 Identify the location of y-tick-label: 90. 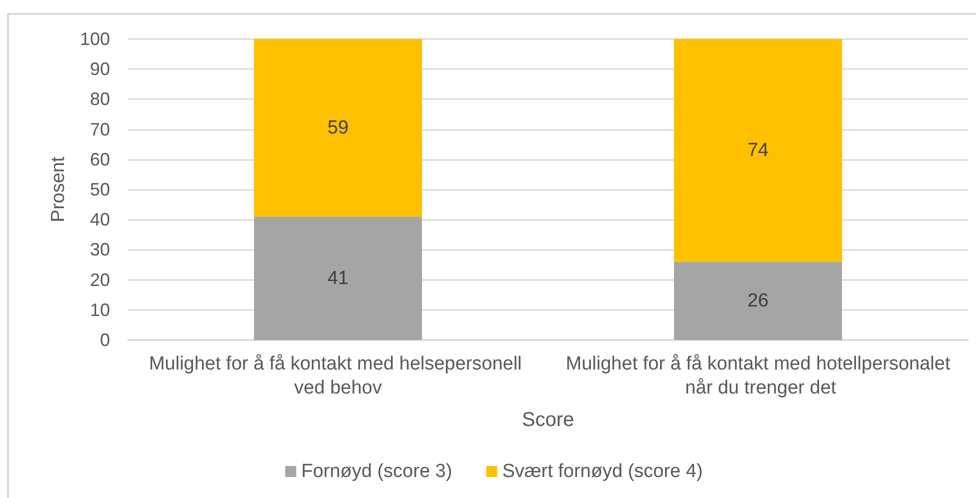
(100, 69).